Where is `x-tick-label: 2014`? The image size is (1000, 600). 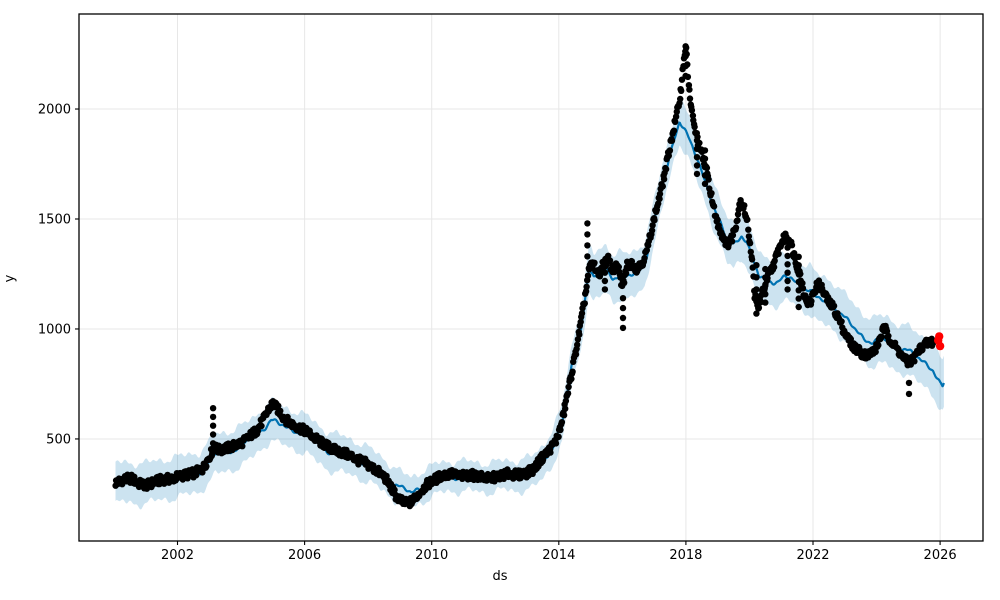
x-tick-label: 2014 is located at coordinates (558, 555).